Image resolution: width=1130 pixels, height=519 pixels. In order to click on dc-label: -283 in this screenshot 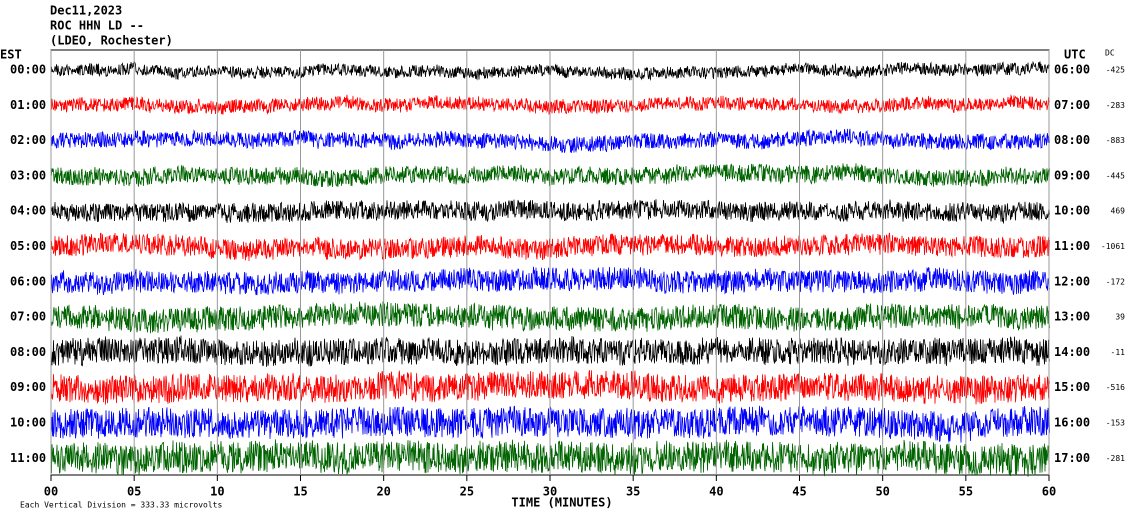, I will do `click(1115, 105)`.